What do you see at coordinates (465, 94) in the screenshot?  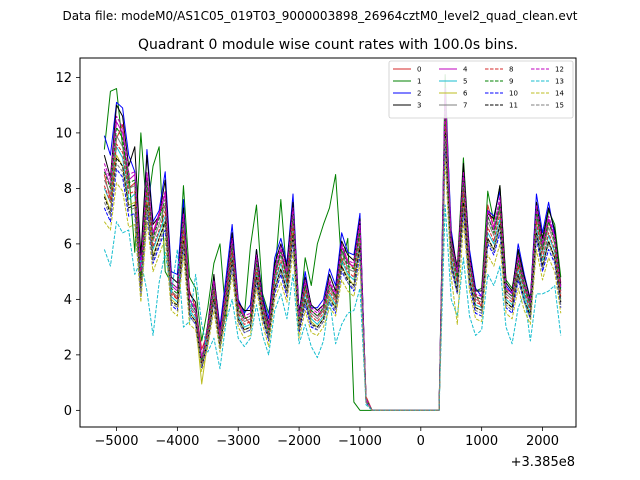 I see `legend-label-6: 6` at bounding box center [465, 94].